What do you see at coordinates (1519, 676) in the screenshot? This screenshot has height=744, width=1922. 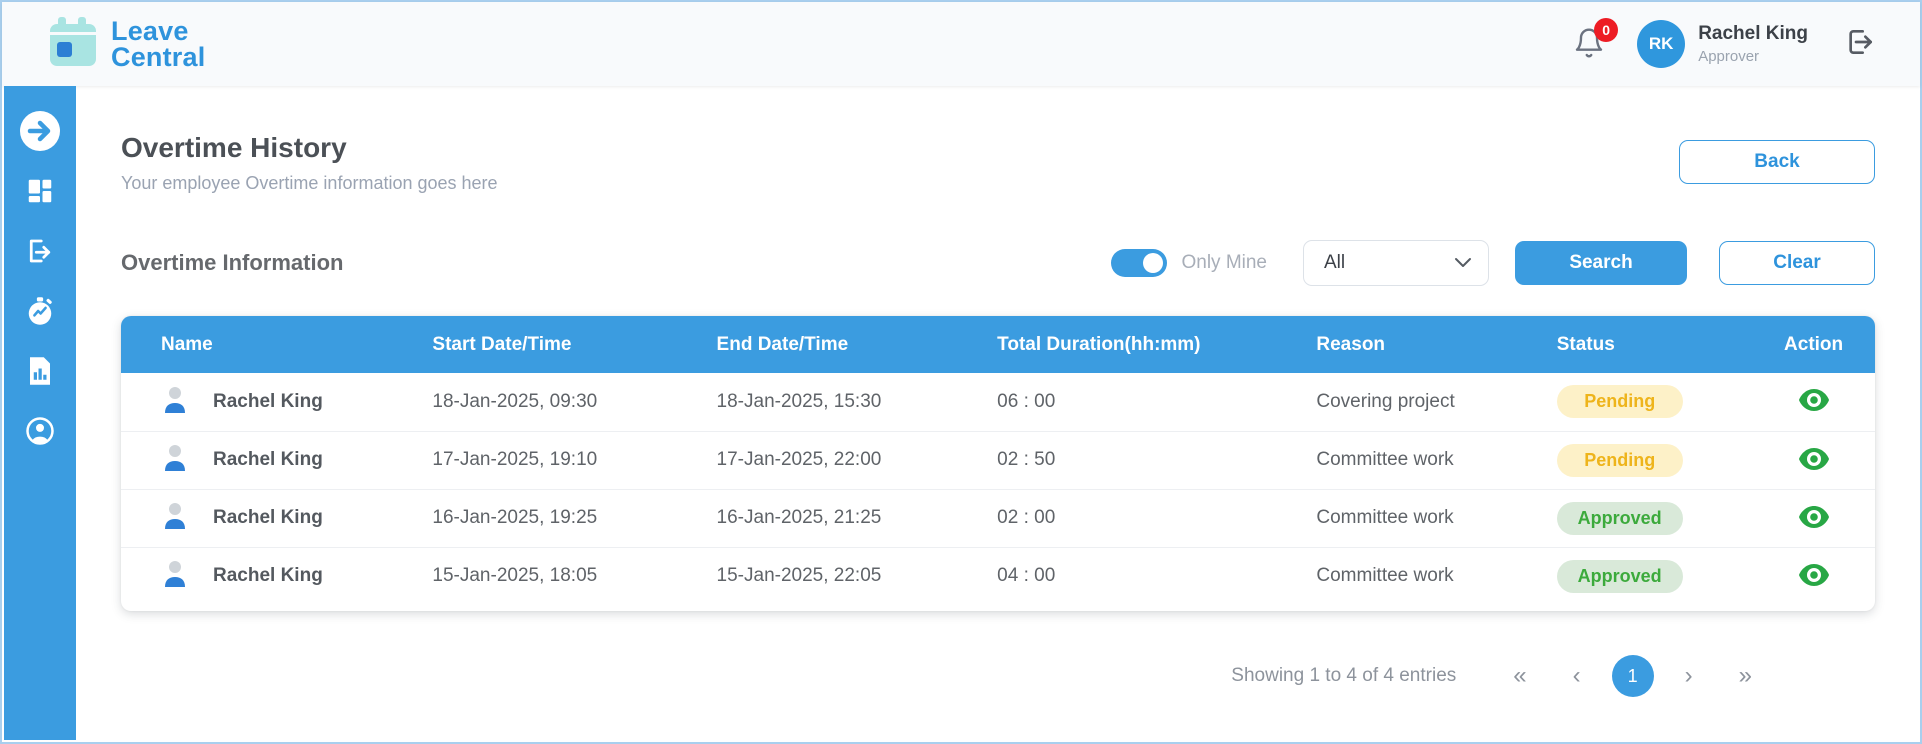 I see `first-page-button: «` at bounding box center [1519, 676].